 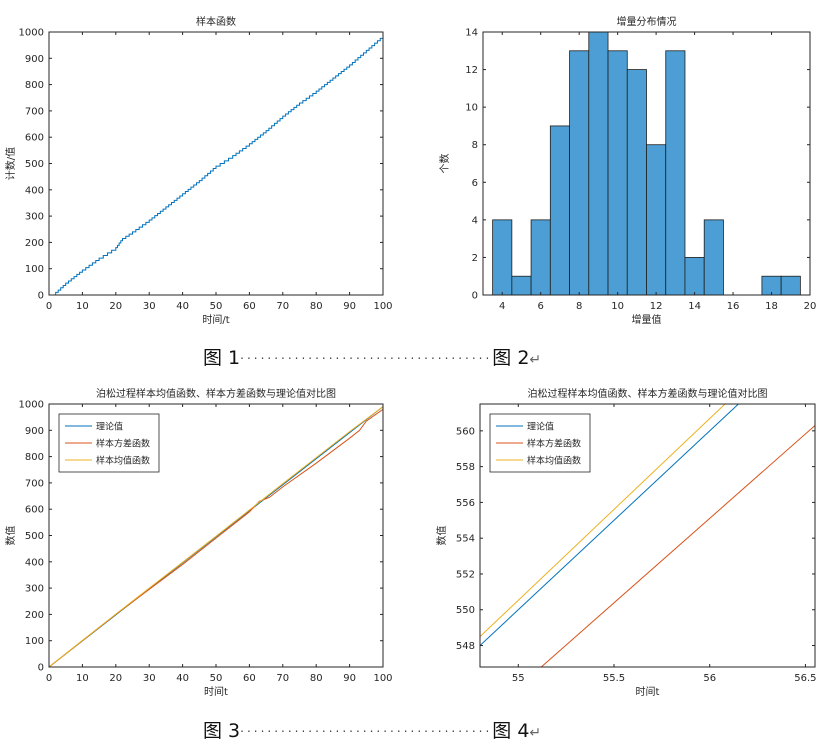 I want to click on caption-figure-2: 图 2, so click(x=511, y=358).